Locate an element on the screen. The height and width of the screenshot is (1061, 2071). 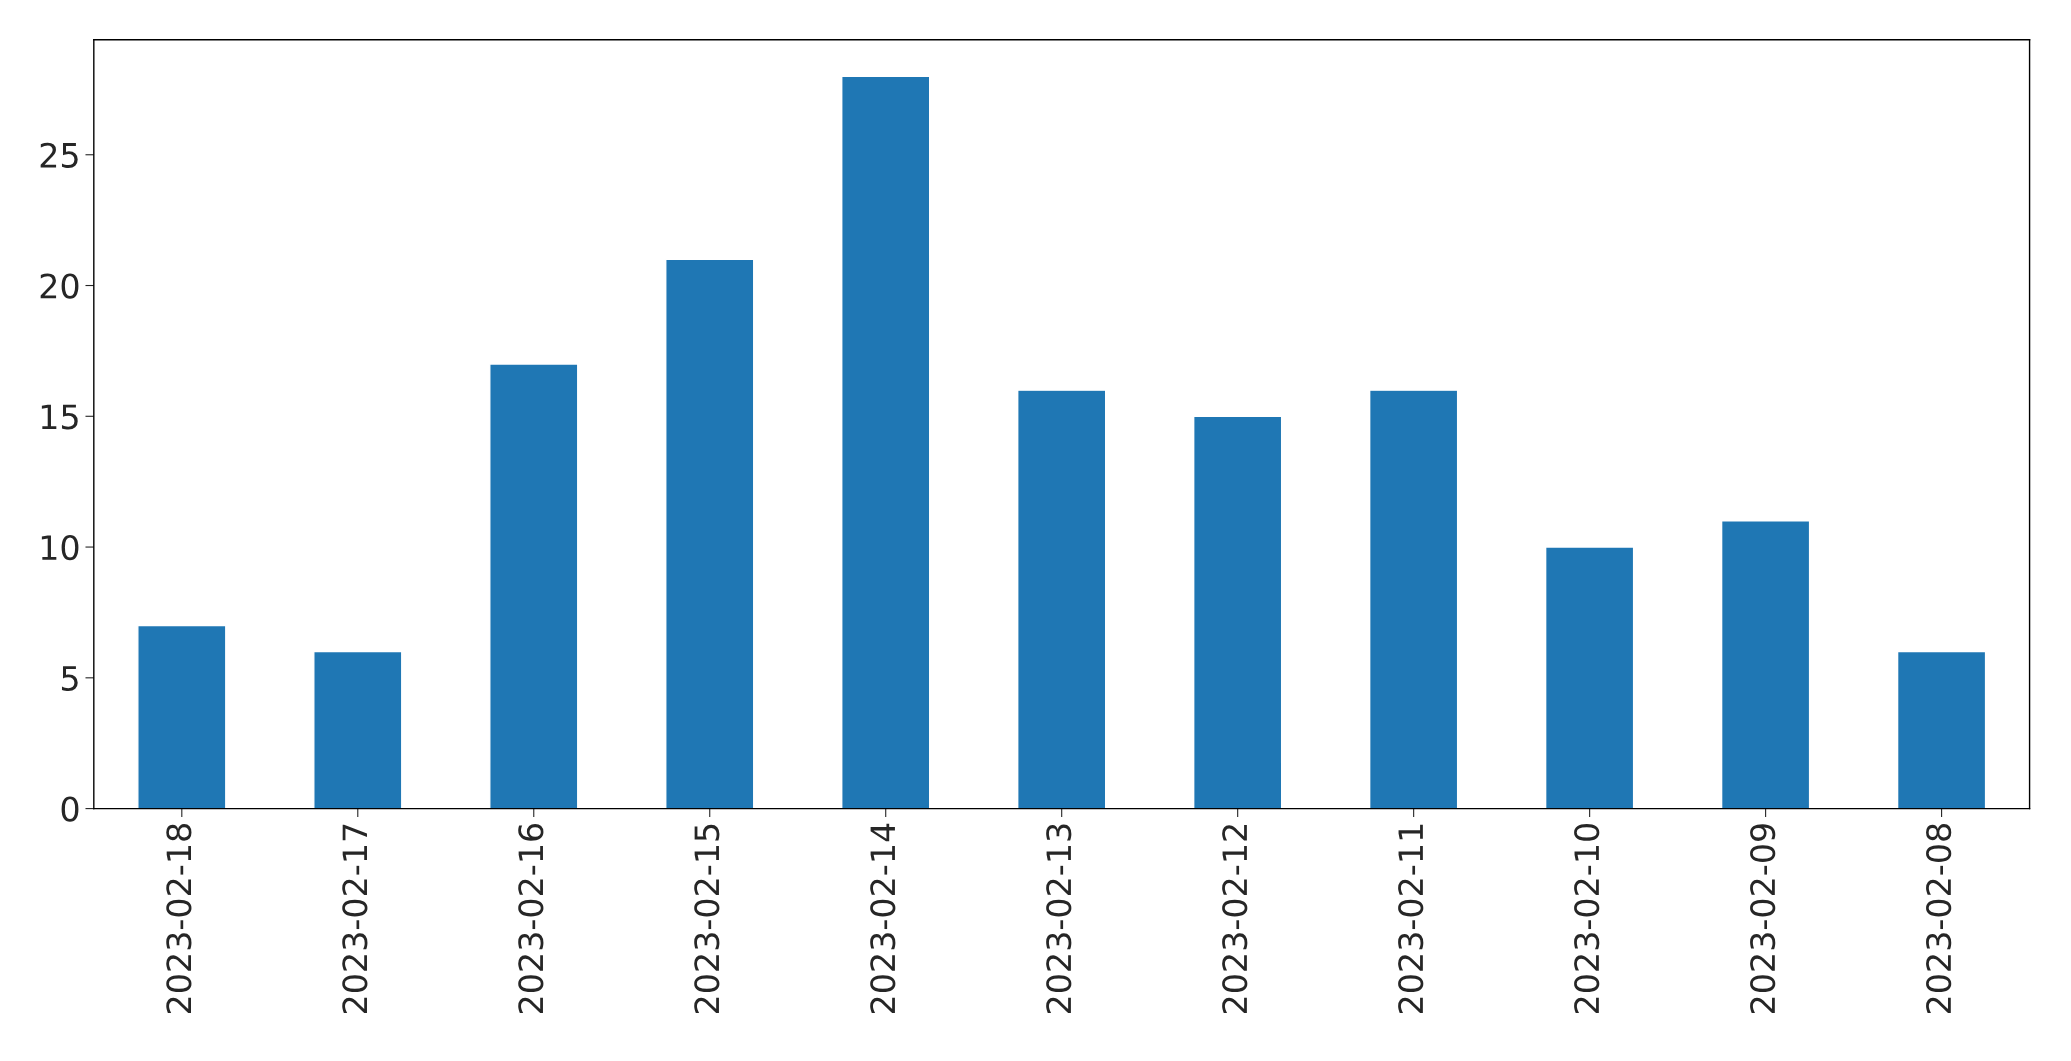
x-tick-label: 2023-02-15 is located at coordinates (707, 919).